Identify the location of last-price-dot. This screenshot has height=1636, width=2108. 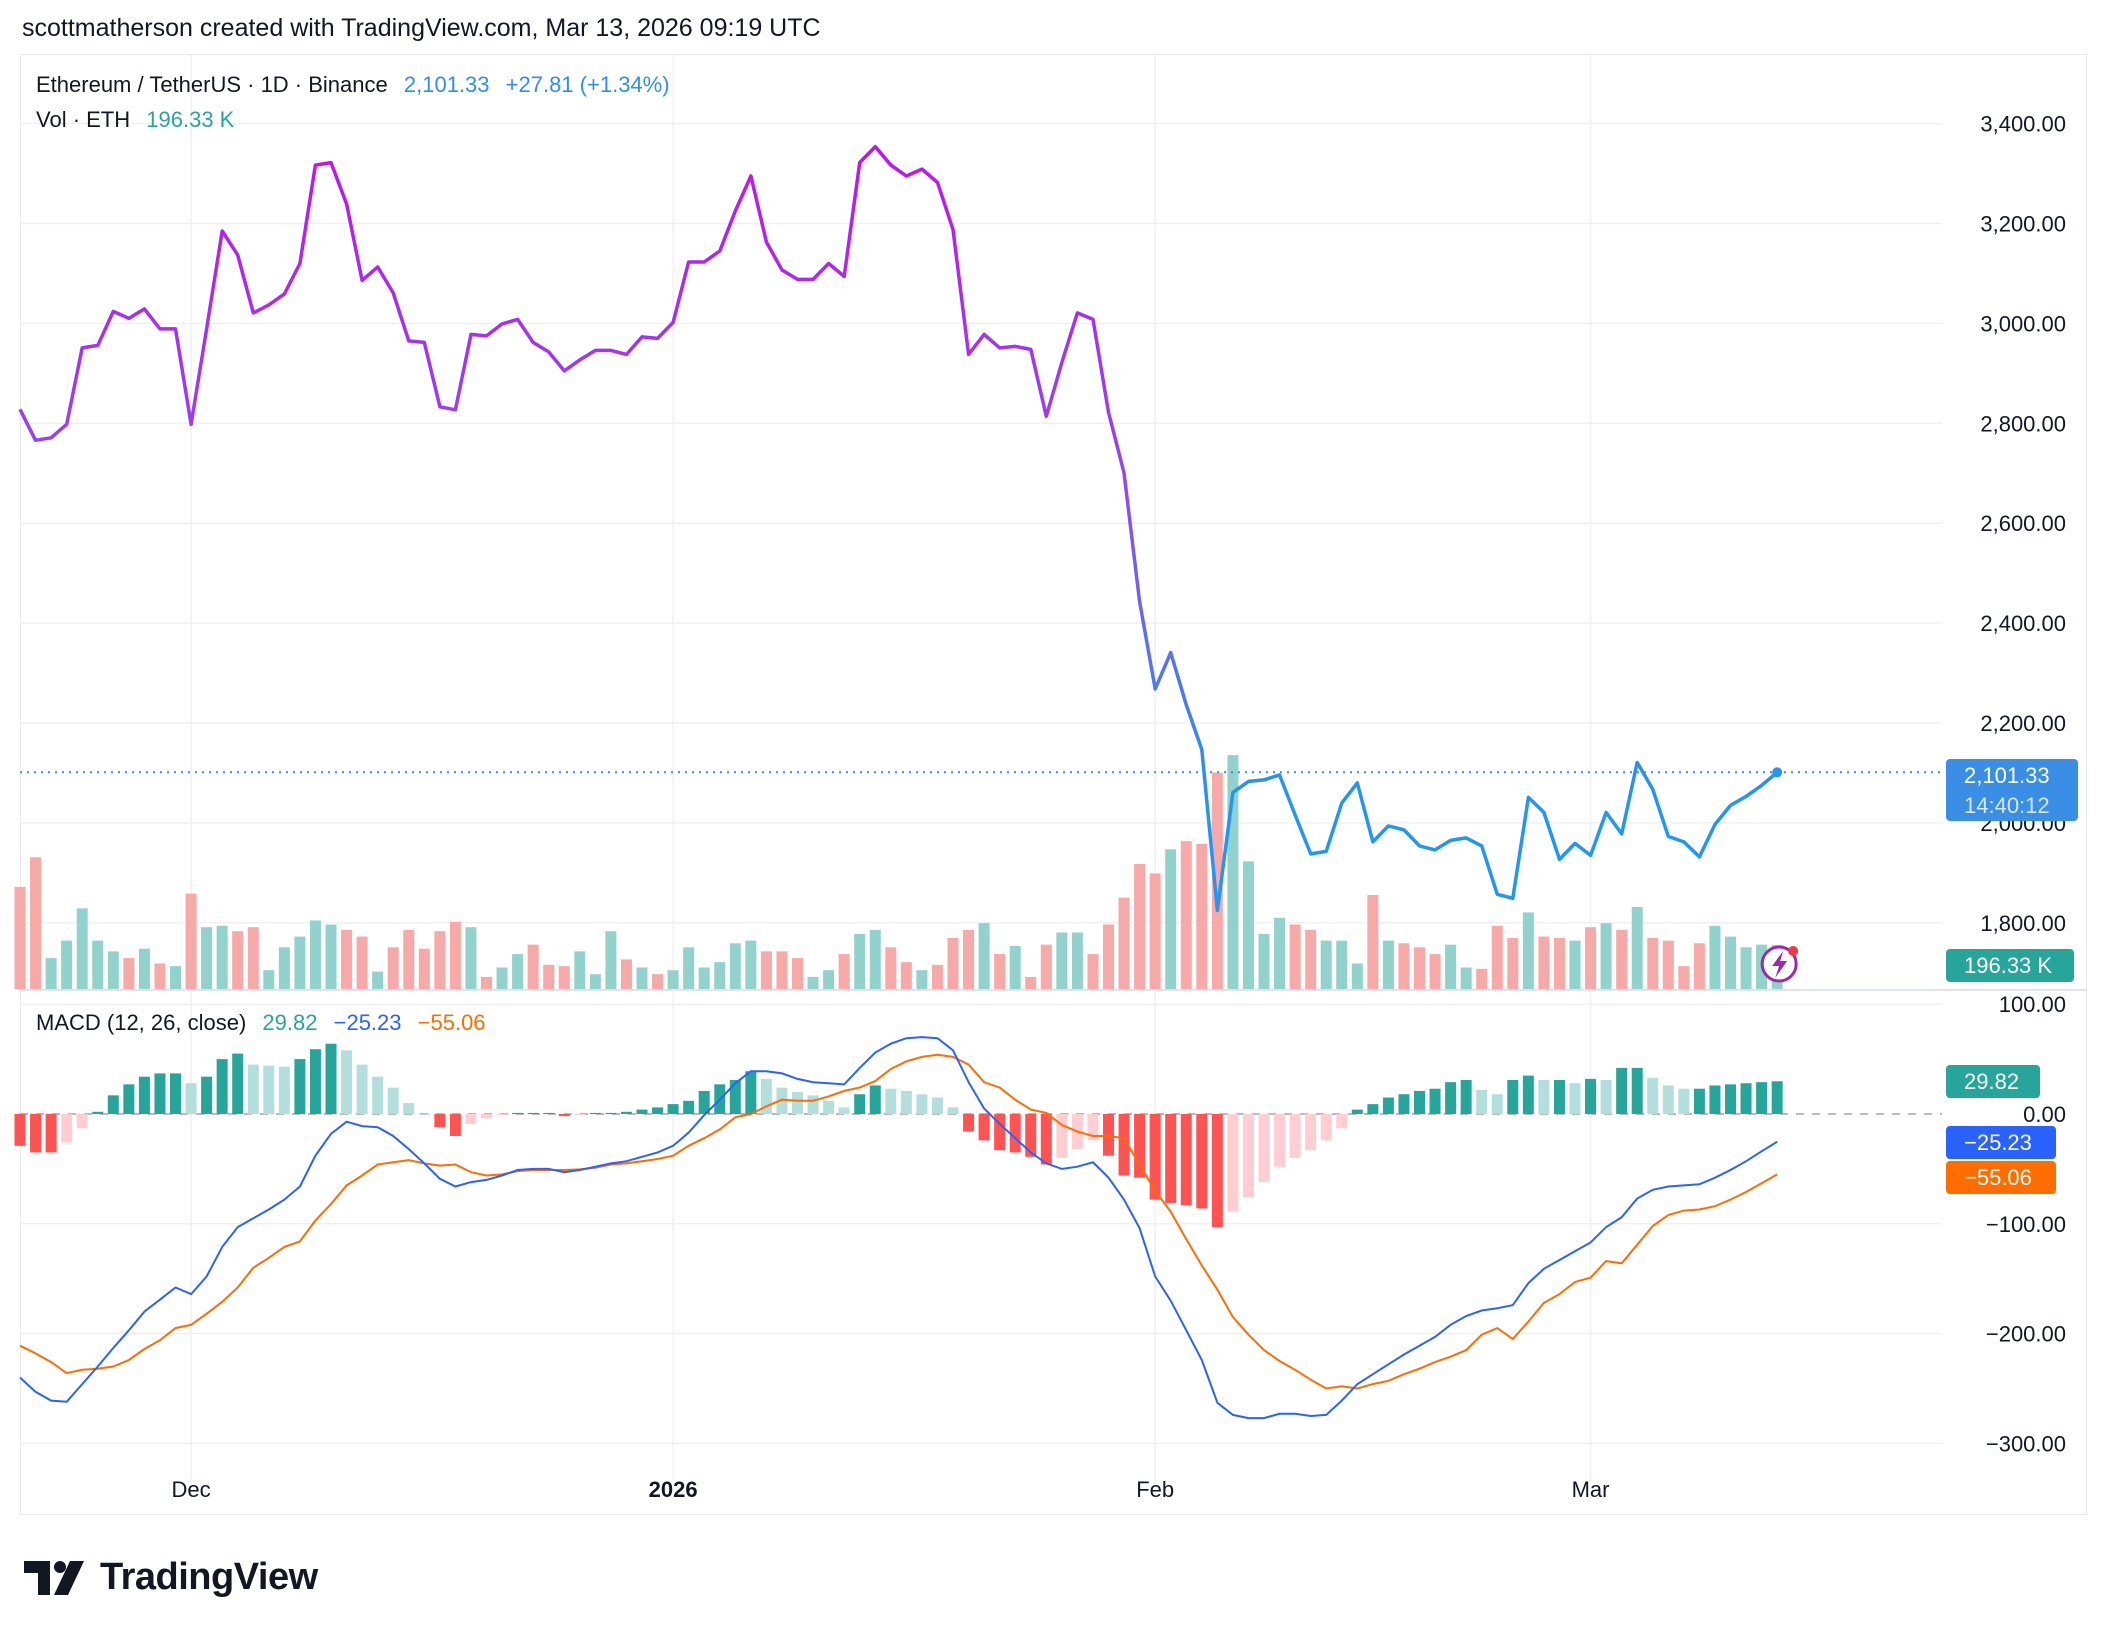
(1777, 772).